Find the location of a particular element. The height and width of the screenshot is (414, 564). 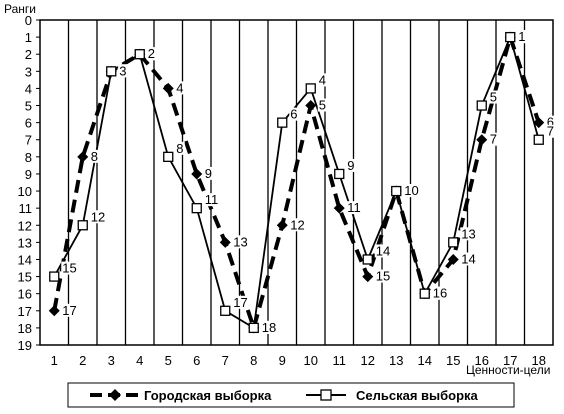

y-tick-17: 17 is located at coordinates (25, 311).